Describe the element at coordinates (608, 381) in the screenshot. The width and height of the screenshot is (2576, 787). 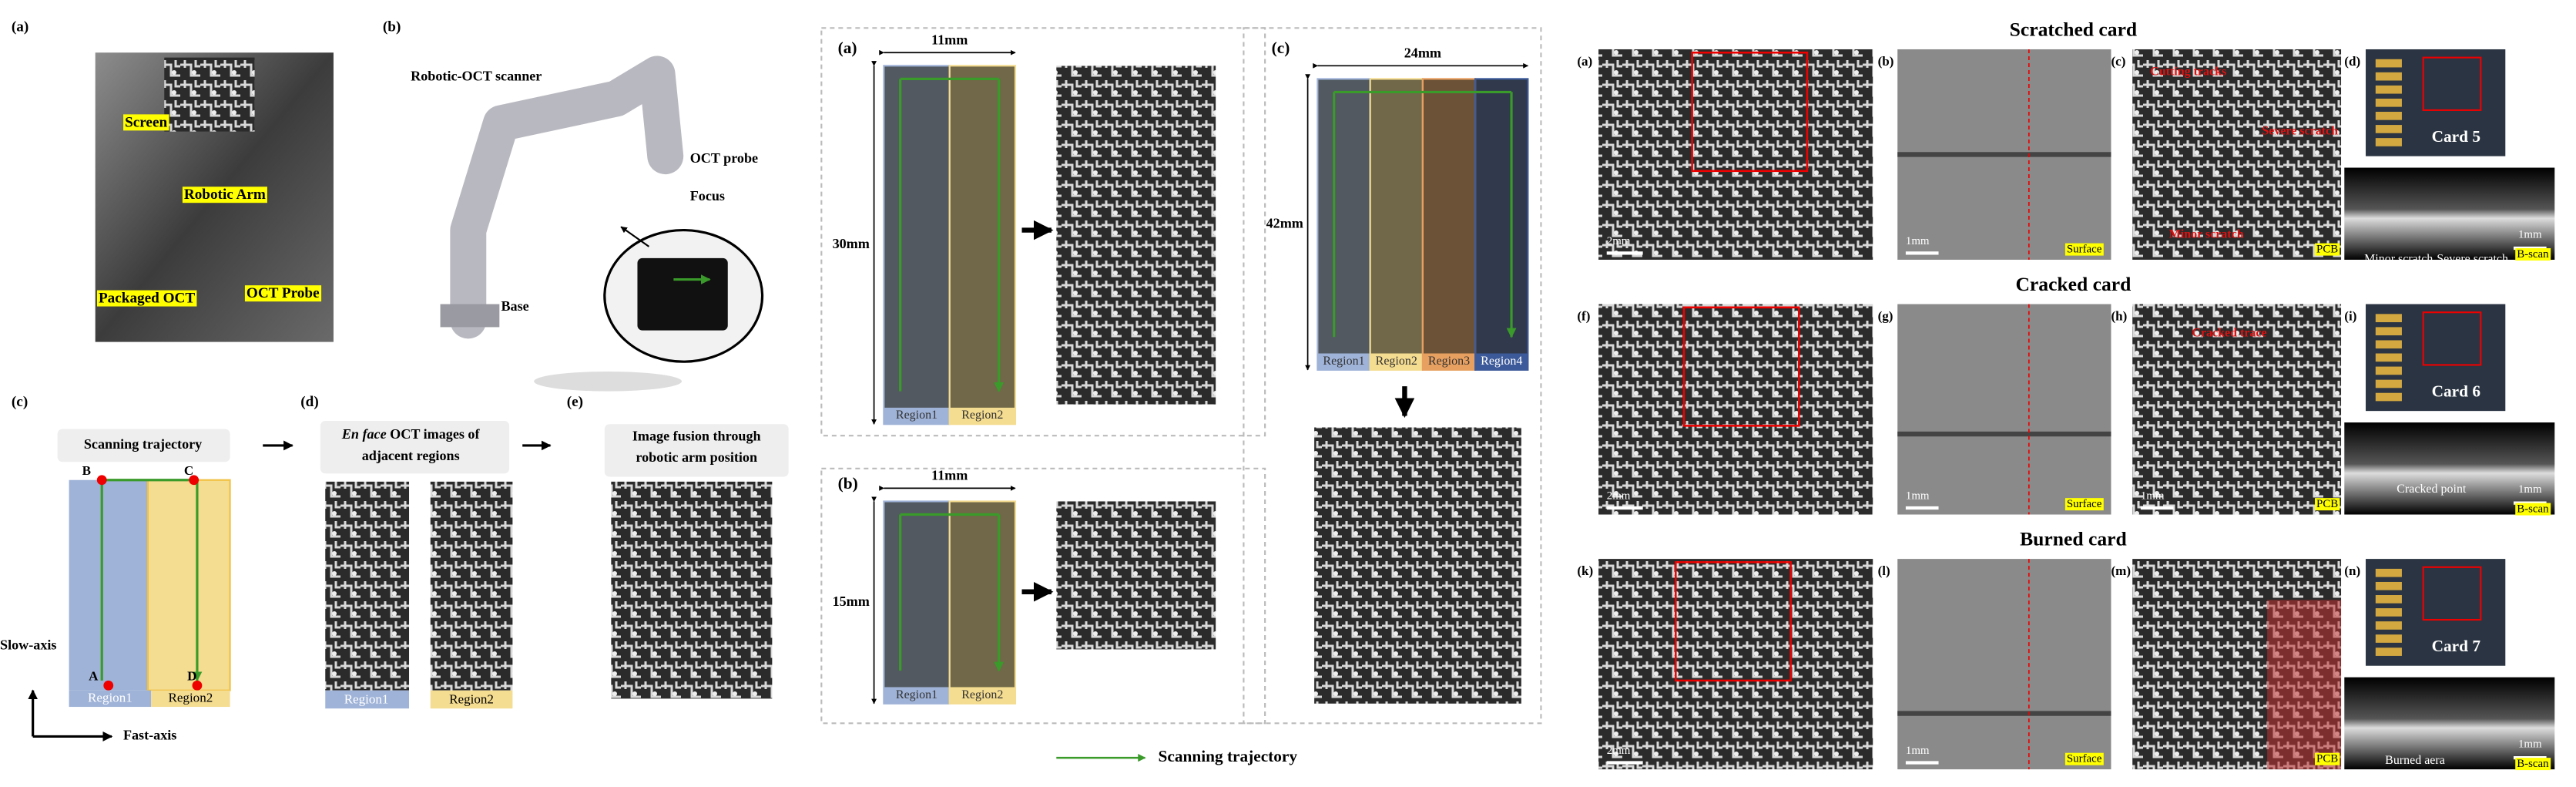
I see `shadow` at that location.